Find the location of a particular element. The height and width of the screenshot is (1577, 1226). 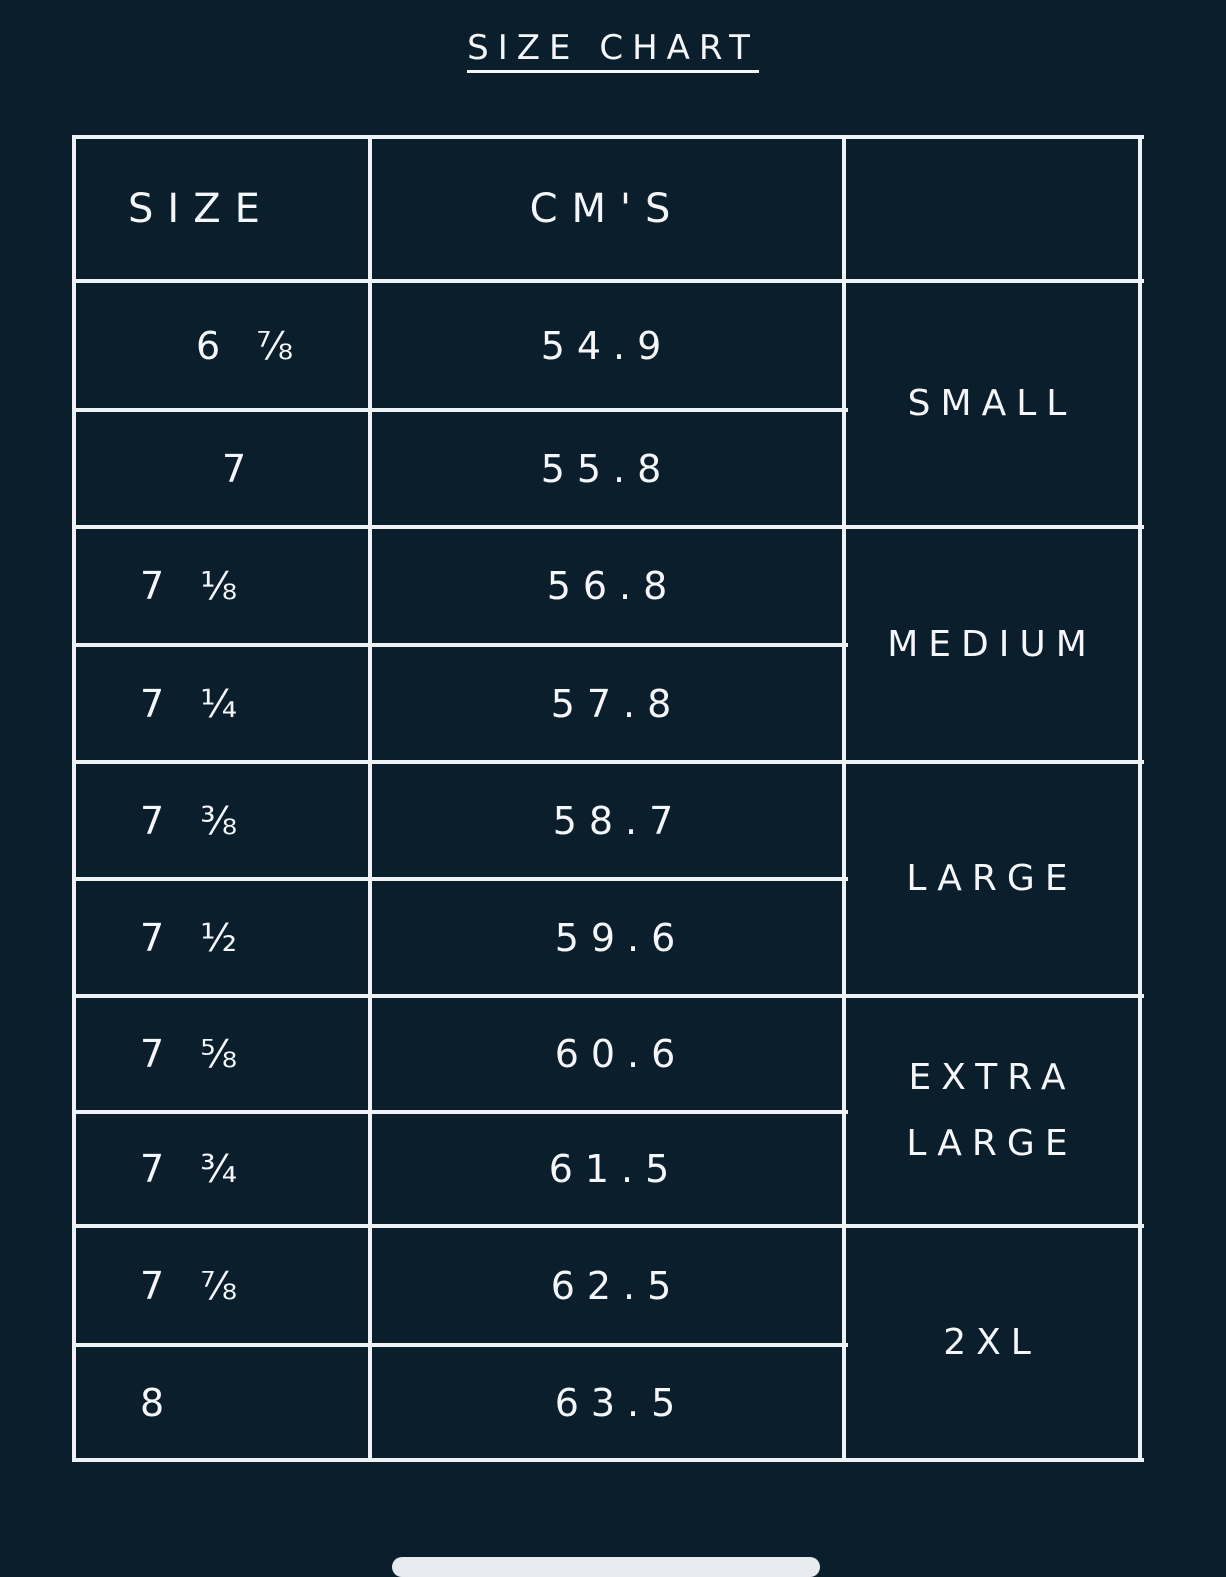

group-label-line: 2XL is located at coordinates (992, 1342).